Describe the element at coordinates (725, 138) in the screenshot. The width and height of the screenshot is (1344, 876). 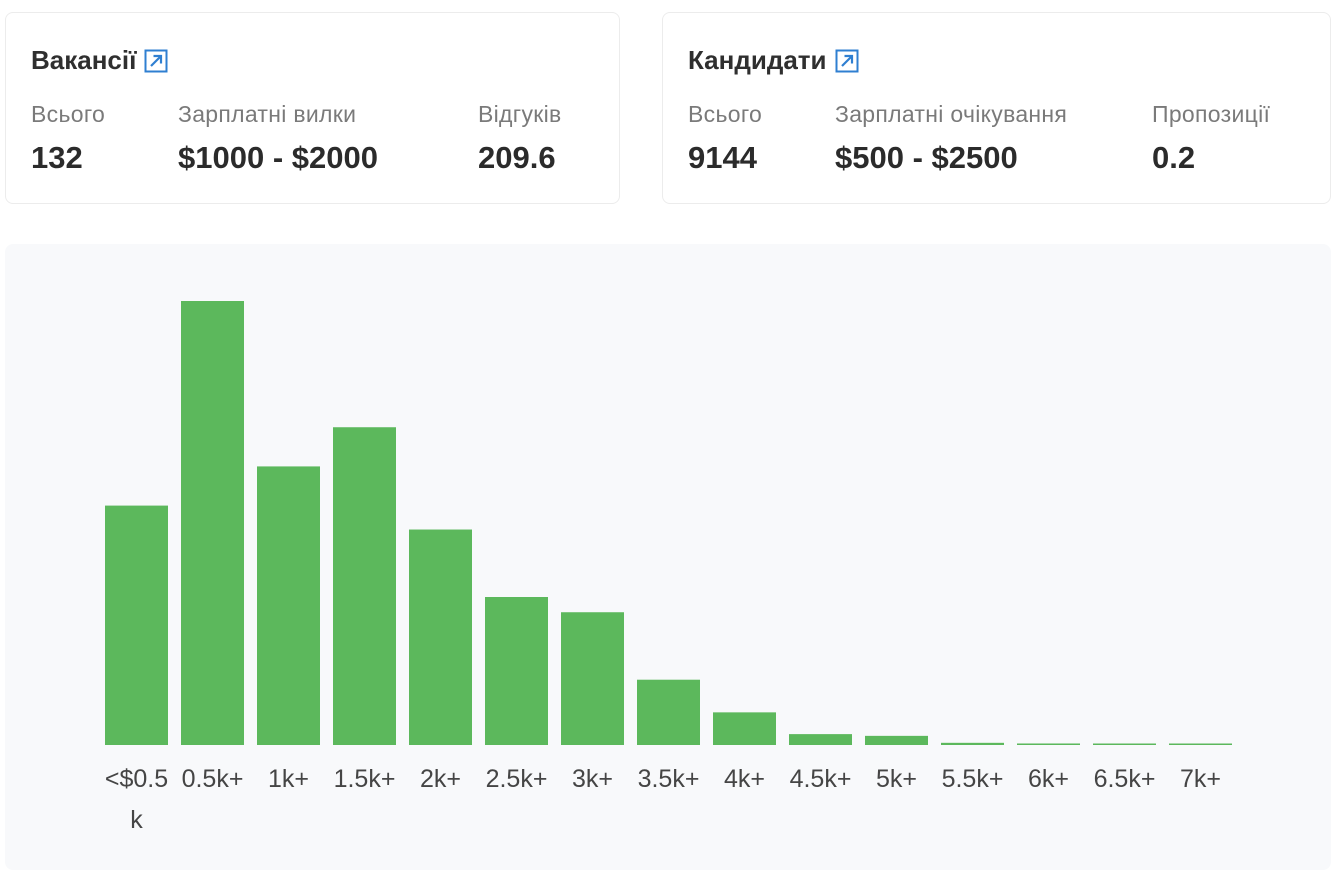
I see `candidates-total: Всього 9144` at that location.